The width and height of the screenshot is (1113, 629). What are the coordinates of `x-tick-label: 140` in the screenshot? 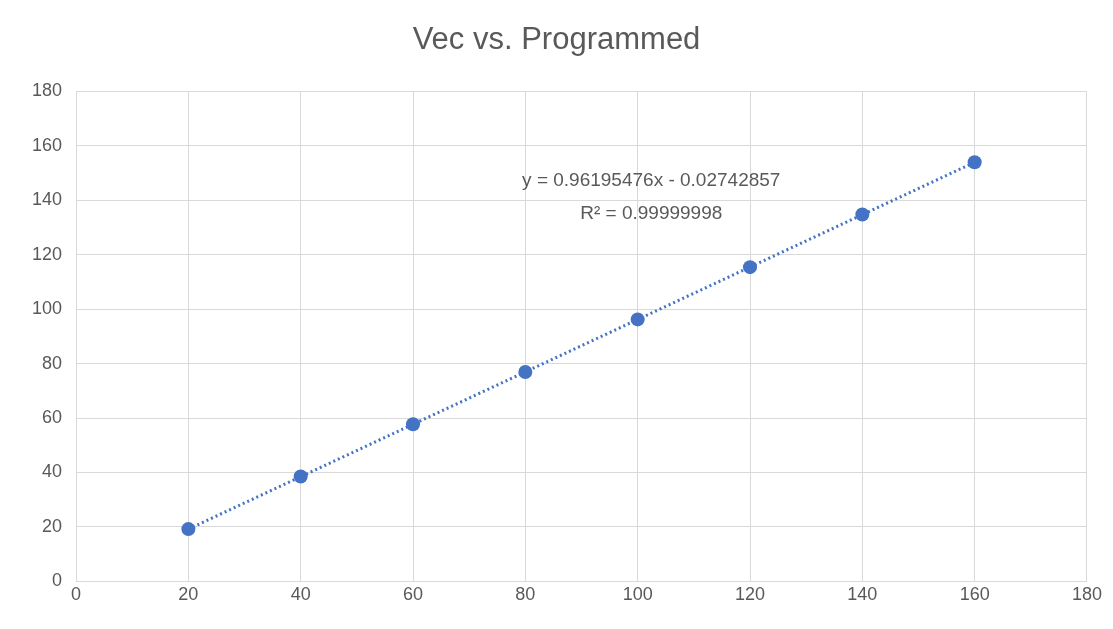 It's located at (862, 594).